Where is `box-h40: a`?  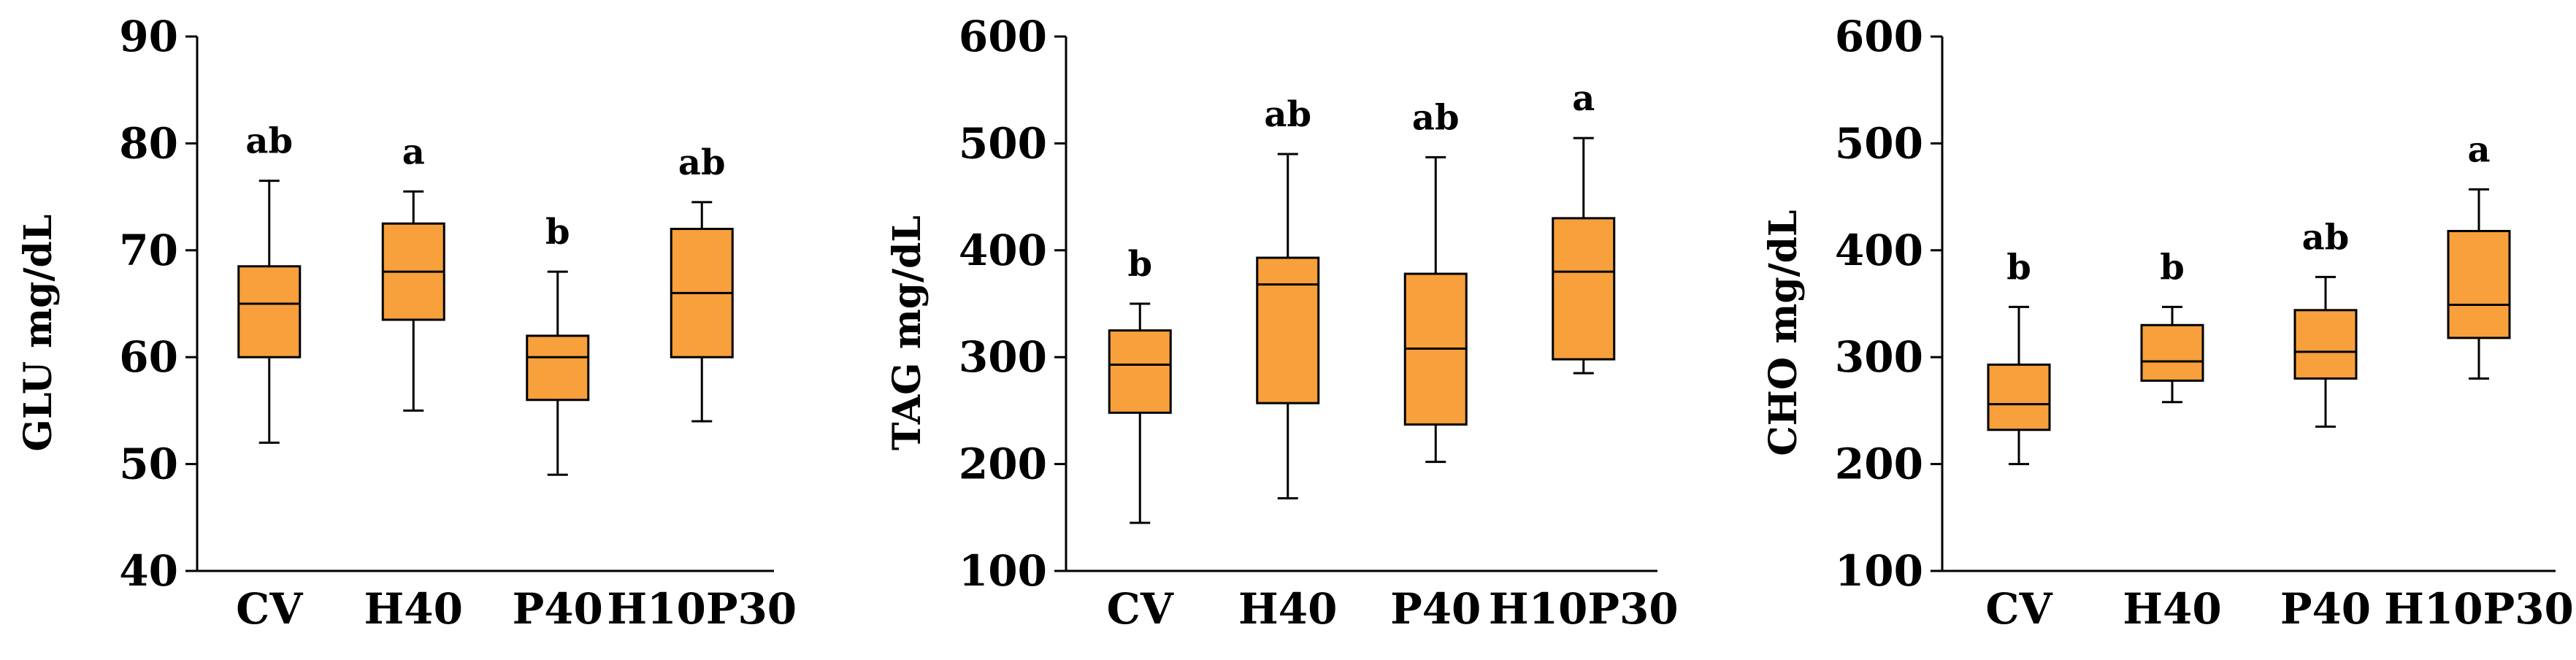 box-h40: a is located at coordinates (413, 271).